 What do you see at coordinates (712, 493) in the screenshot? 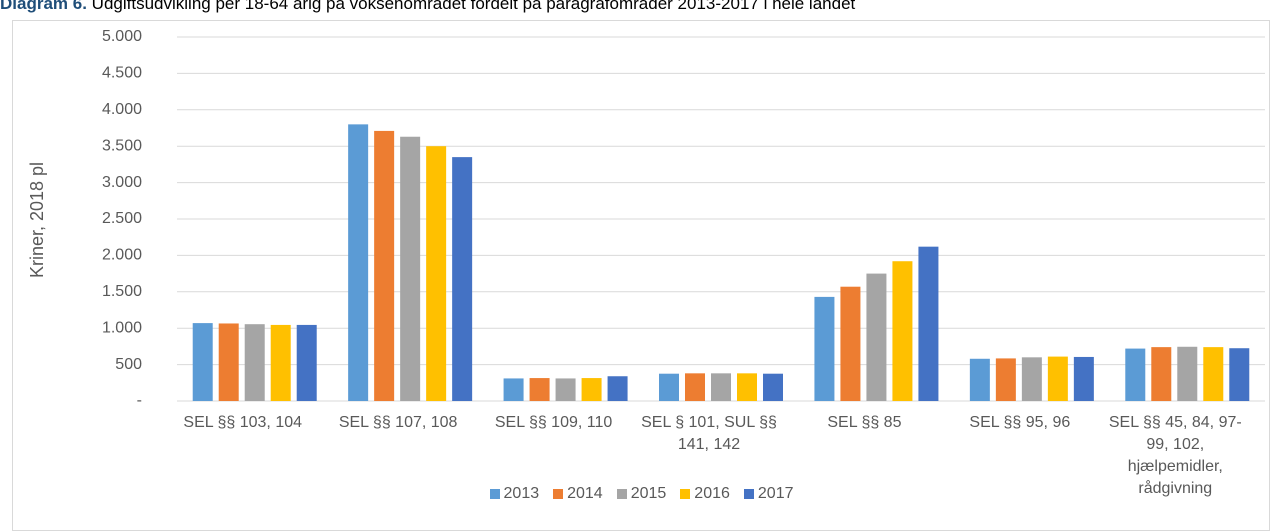
I see `legend-label: 2016` at bounding box center [712, 493].